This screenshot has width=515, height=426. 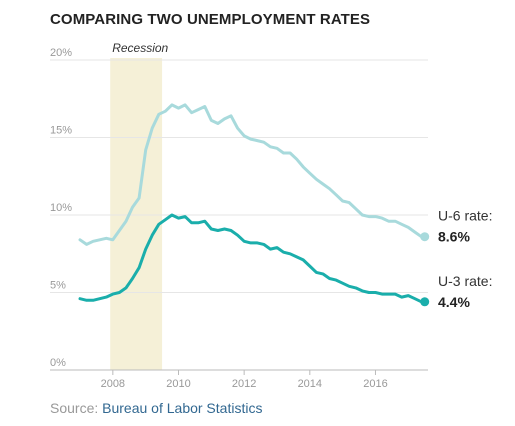 I want to click on x-tick-label: 2008, so click(x=113, y=384).